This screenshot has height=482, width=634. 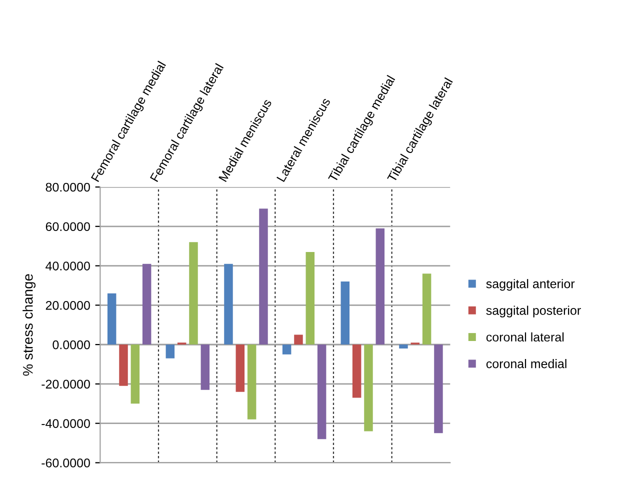 What do you see at coordinates (68, 187) in the screenshot?
I see `y-tick-label: 80.0000` at bounding box center [68, 187].